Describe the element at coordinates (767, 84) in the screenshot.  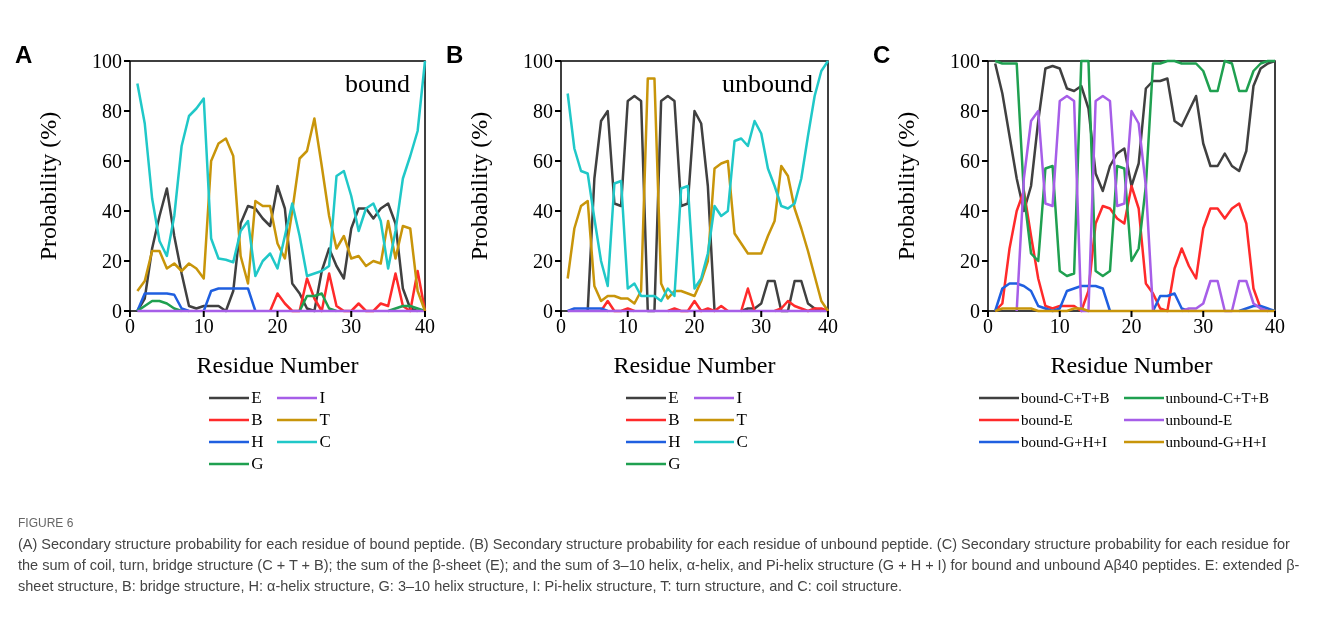
I see `annotation: unbound` at that location.